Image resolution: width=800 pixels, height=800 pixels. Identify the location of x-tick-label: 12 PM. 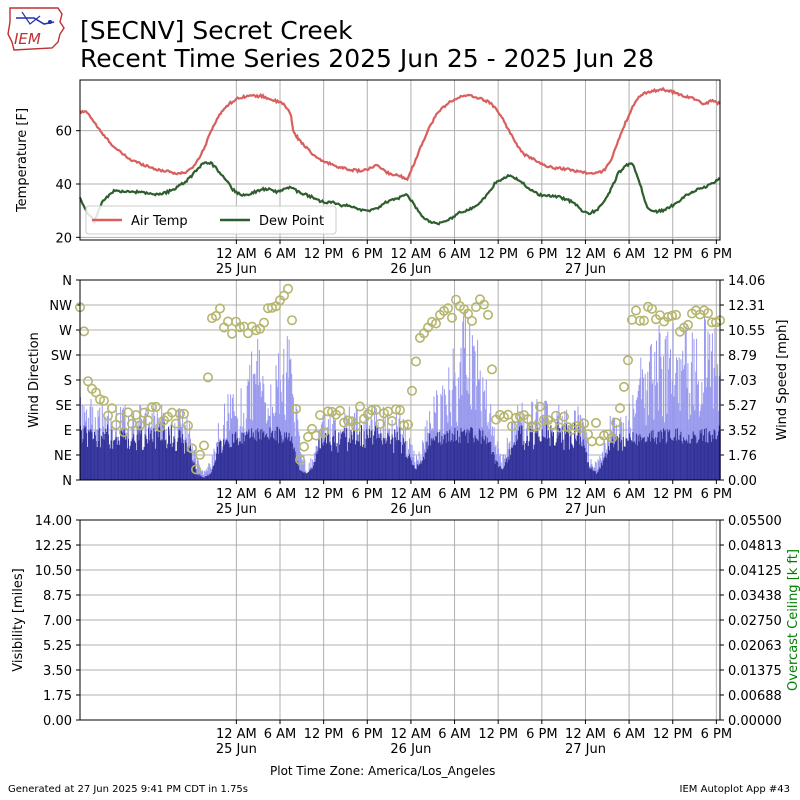
(324, 254).